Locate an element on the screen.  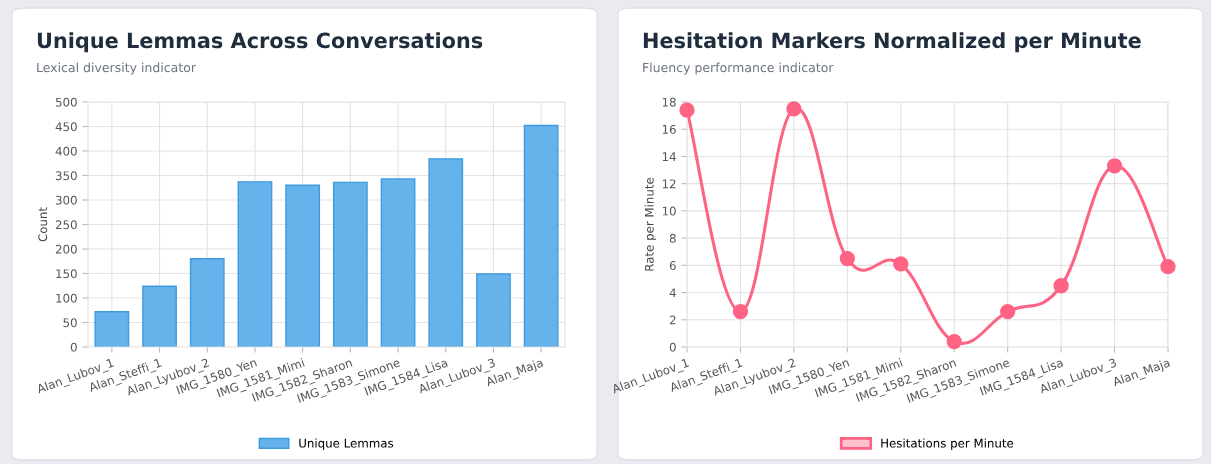
y-tick-label: 250 is located at coordinates (66, 225).